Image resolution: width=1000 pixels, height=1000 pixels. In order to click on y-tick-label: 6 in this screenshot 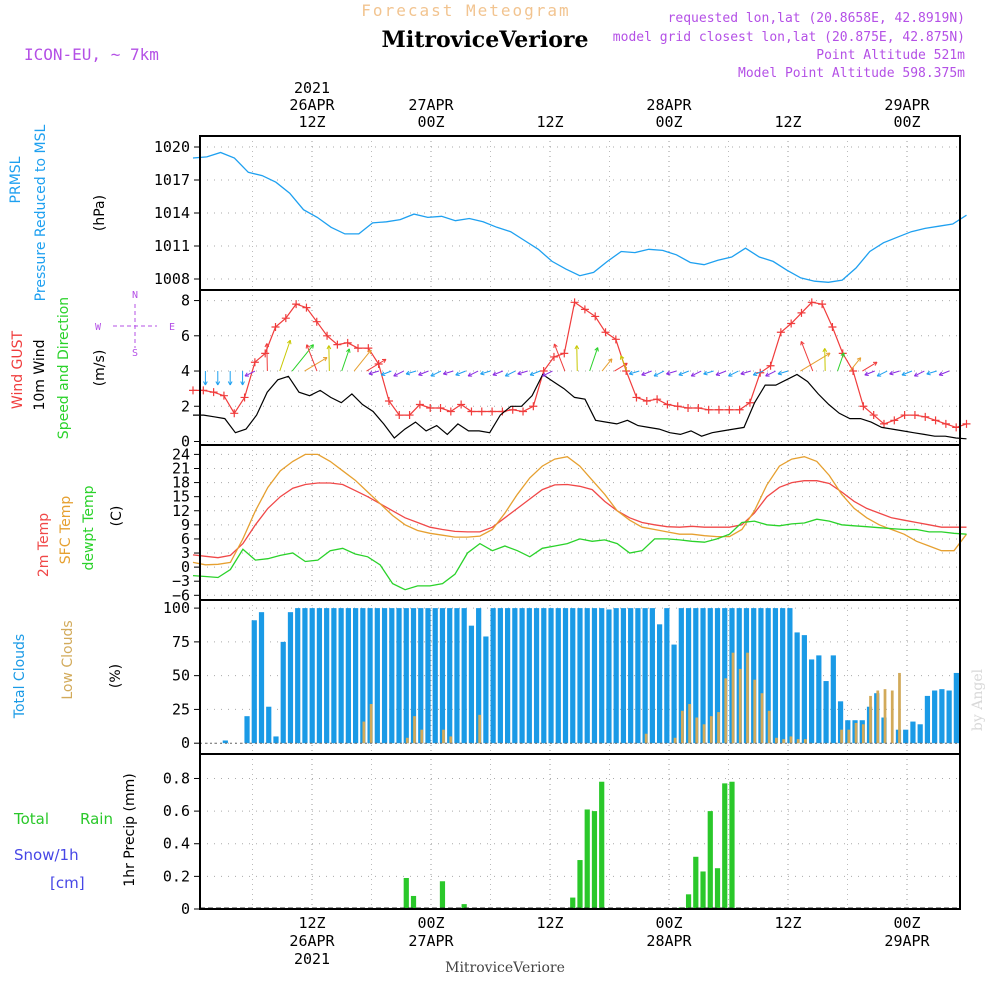, I will do `click(185, 336)`.